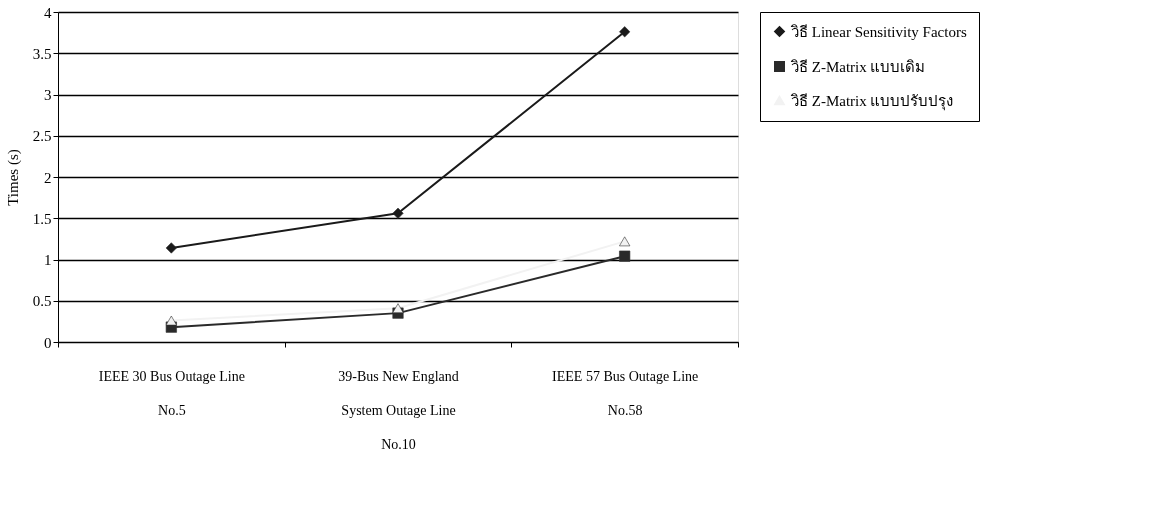 The height and width of the screenshot is (513, 1153). What do you see at coordinates (625, 393) in the screenshot?
I see `category-label: IEEE 57 Bus Outage Line No.58` at bounding box center [625, 393].